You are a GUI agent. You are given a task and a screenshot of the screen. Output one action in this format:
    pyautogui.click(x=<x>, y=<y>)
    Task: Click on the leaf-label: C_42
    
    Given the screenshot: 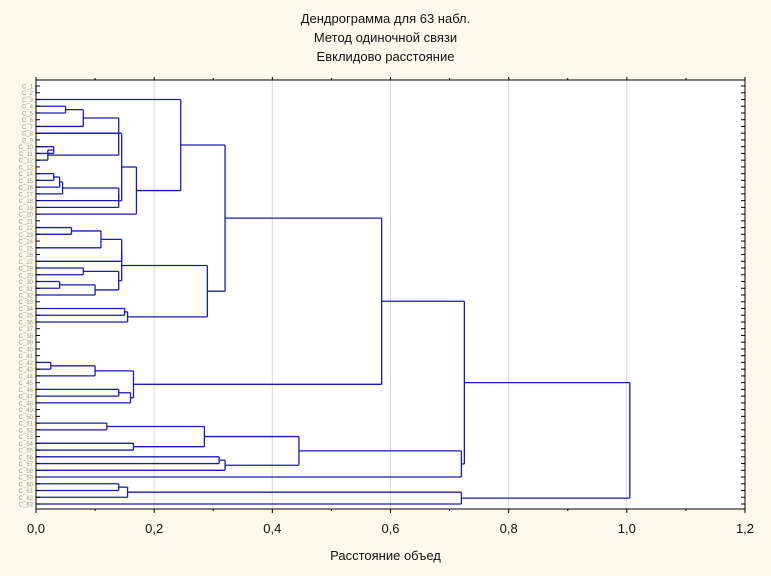 What is the action you would take?
    pyautogui.click(x=26, y=364)
    